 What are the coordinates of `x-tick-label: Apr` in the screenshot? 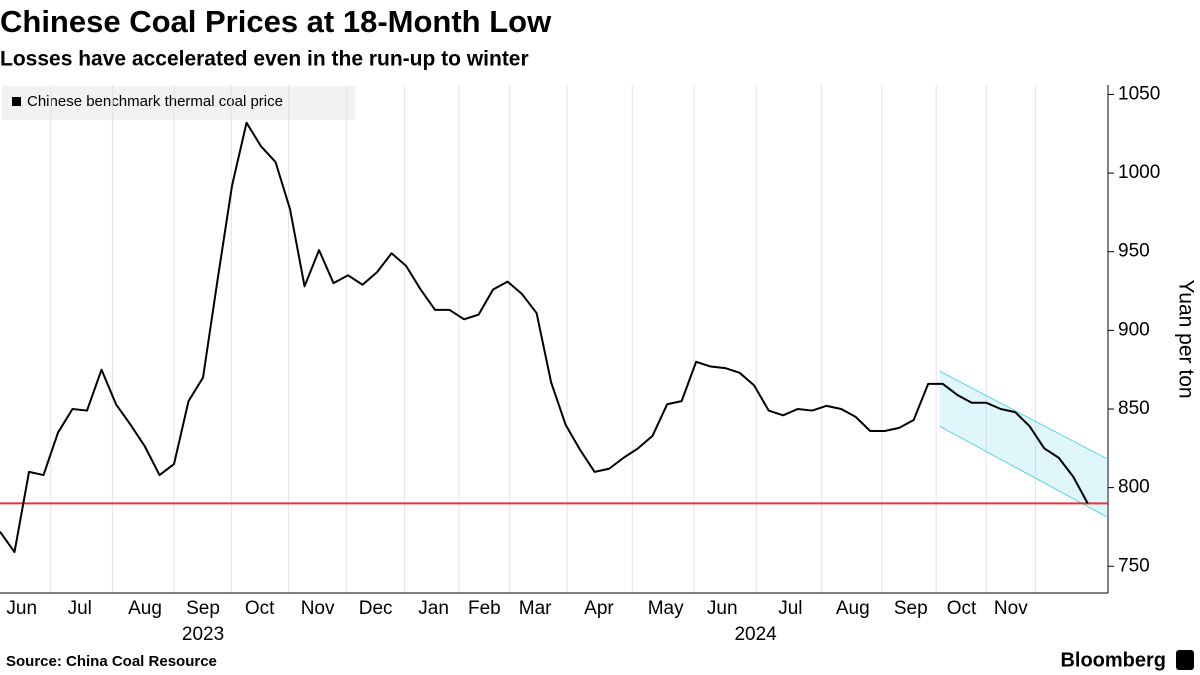 It's located at (599, 608).